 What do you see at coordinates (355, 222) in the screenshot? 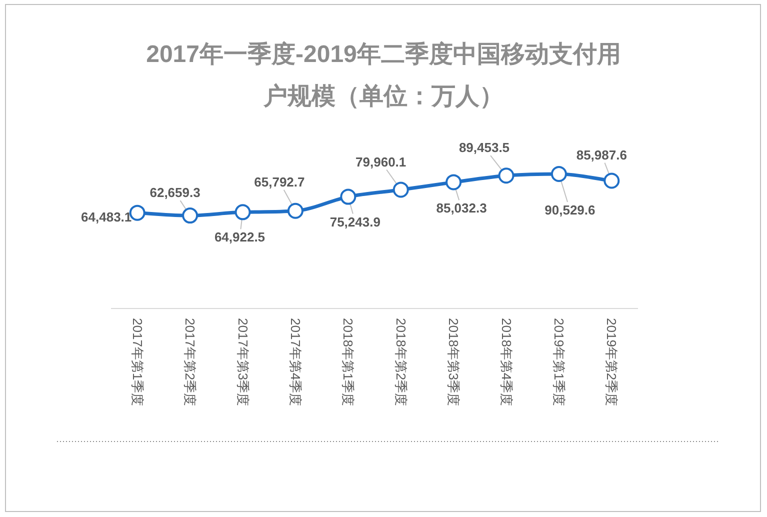
I see `data-label: 75,243.9` at bounding box center [355, 222].